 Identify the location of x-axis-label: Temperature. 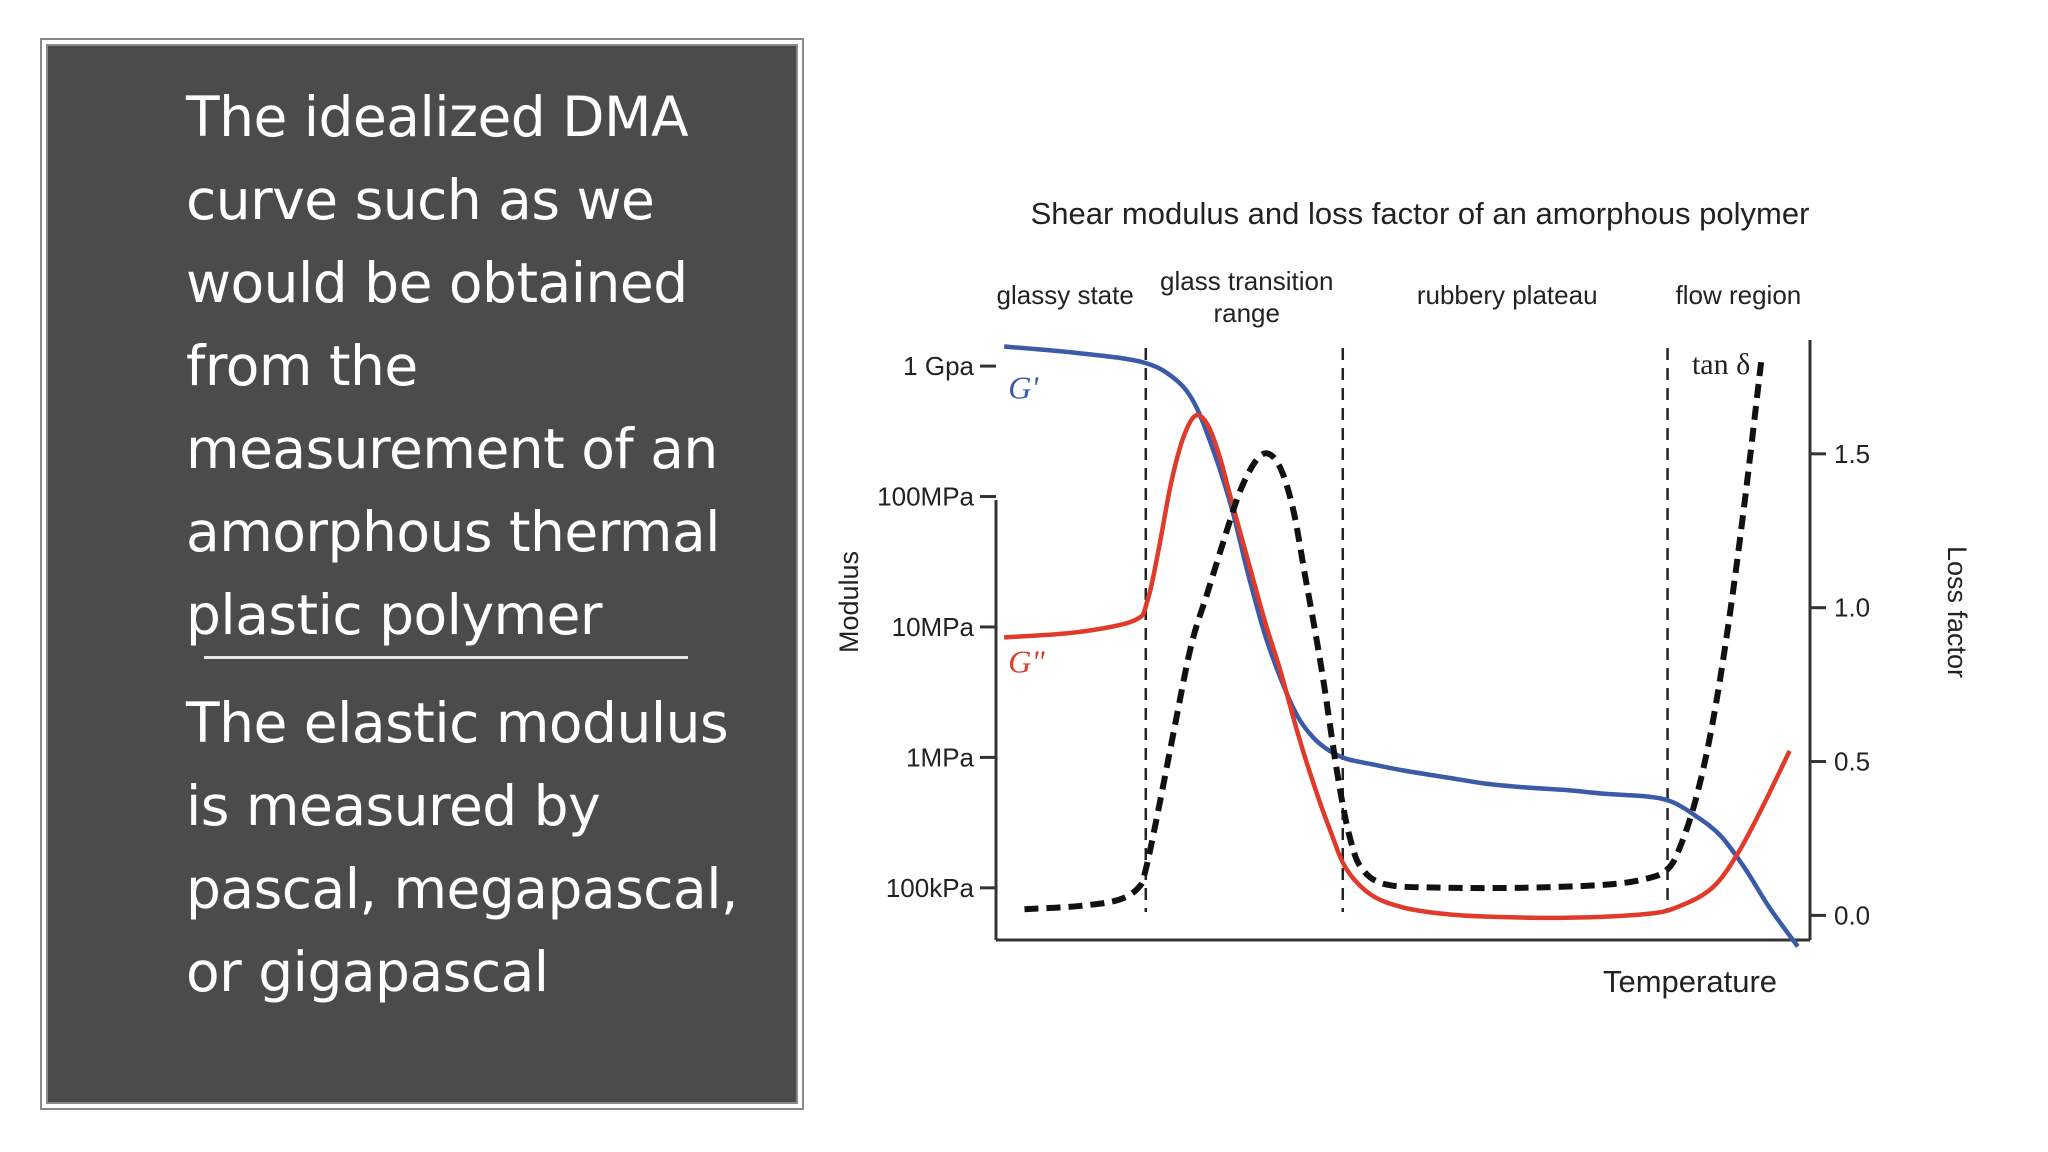
(1690, 981).